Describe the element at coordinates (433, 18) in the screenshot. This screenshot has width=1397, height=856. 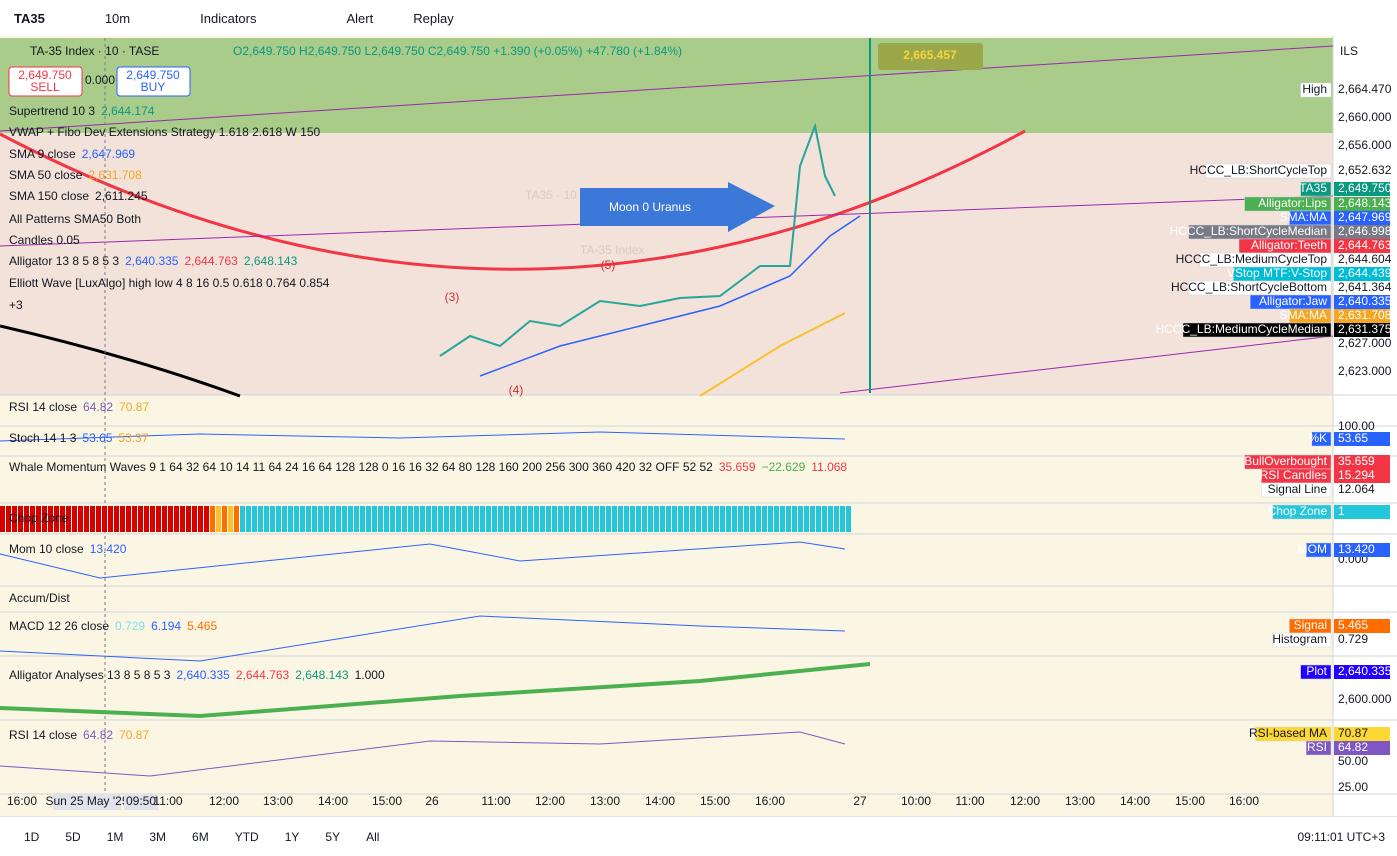
I see `replay: Replay` at that location.